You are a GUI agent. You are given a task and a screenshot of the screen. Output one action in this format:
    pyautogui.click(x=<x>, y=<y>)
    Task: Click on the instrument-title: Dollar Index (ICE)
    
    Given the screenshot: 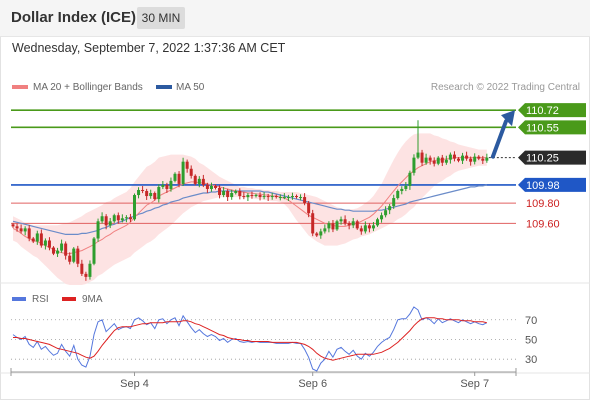 What is the action you would take?
    pyautogui.click(x=74, y=17)
    